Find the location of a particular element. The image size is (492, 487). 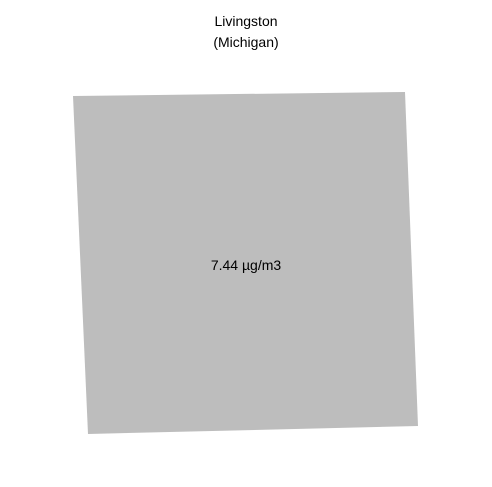

county-name: Livingston is located at coordinates (246, 21).